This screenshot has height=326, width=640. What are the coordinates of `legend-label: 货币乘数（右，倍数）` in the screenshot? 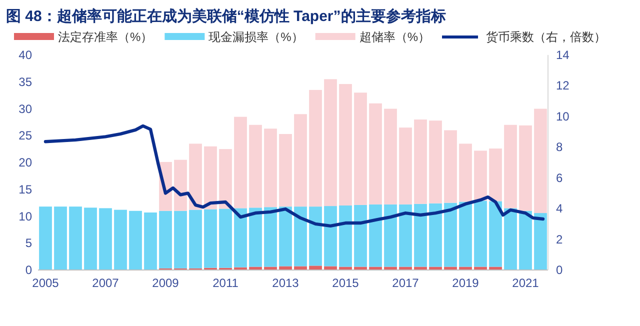 It's located at (546, 37).